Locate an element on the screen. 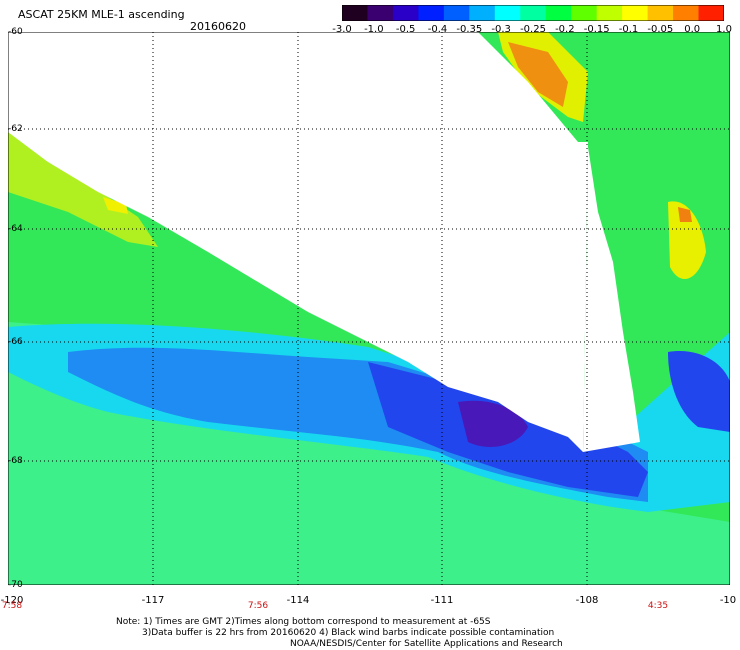  lon-label-120: -120 is located at coordinates (12, 600).